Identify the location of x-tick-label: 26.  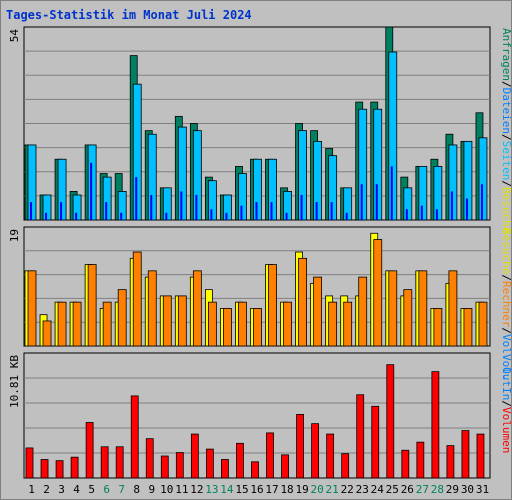
(407, 489).